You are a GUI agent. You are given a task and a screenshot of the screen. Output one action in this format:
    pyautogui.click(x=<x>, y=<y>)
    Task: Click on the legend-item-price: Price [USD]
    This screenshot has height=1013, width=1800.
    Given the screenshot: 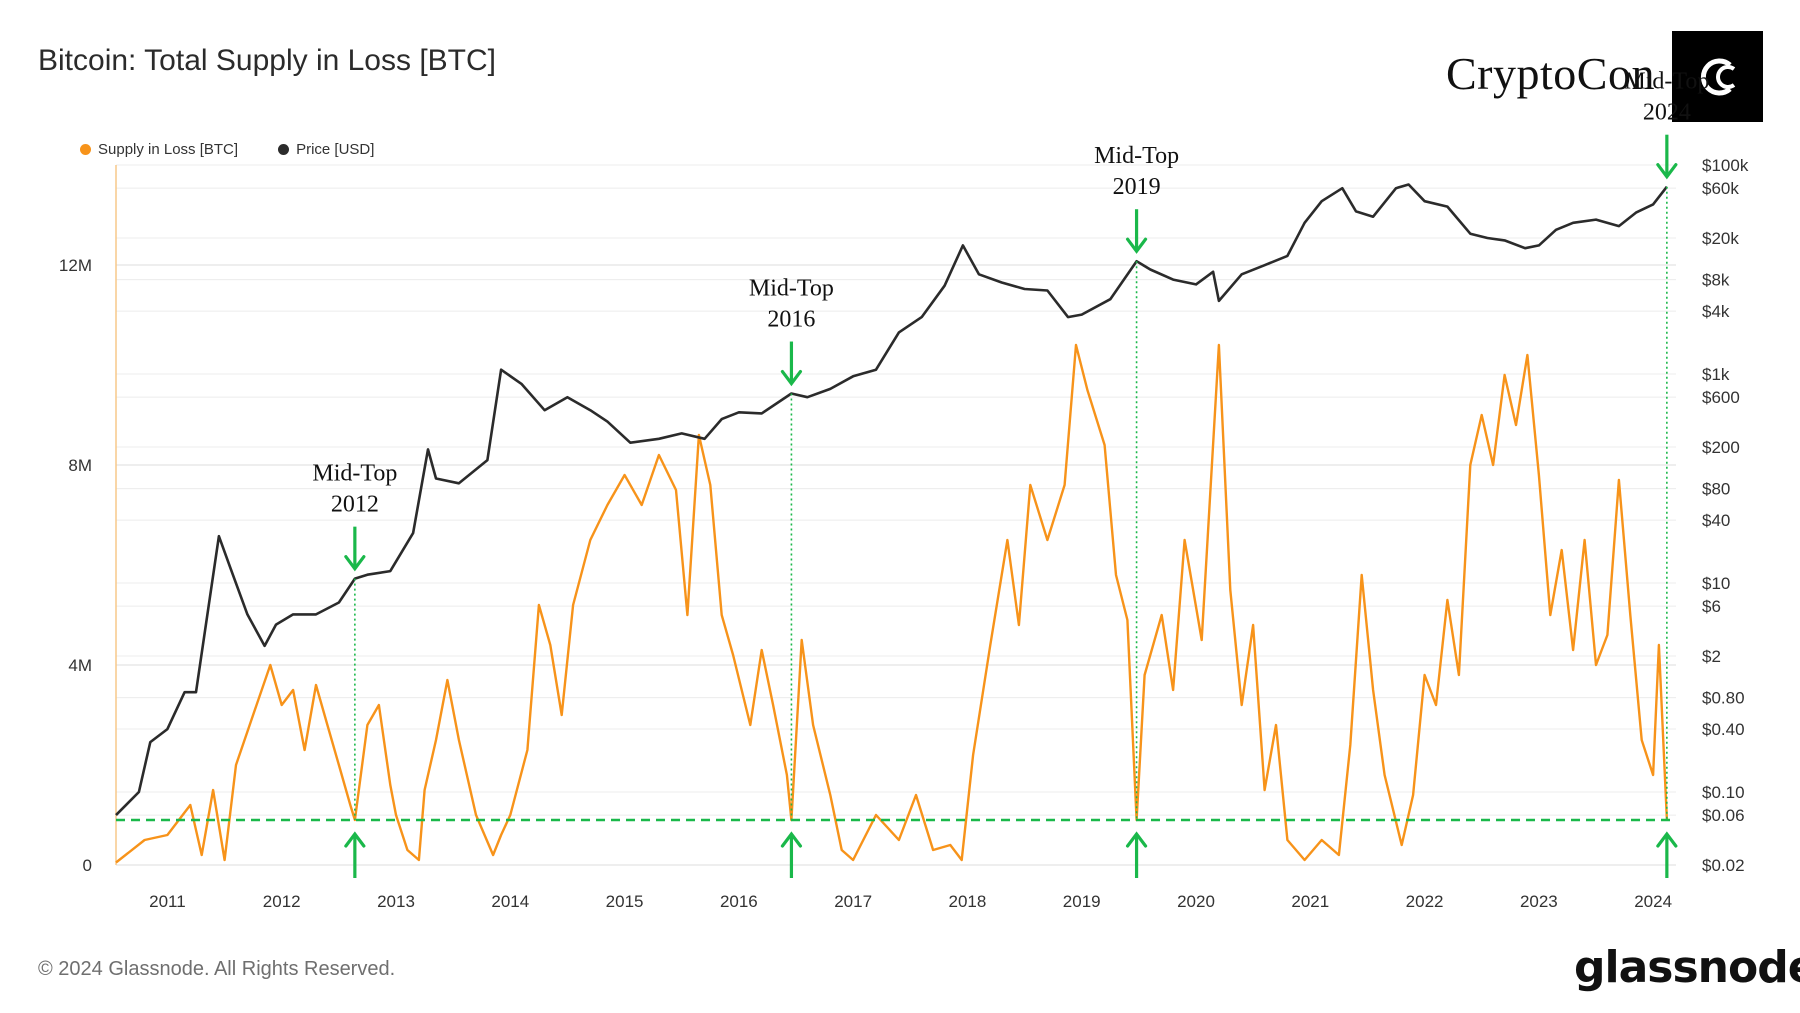 What is the action you would take?
    pyautogui.click(x=326, y=149)
    